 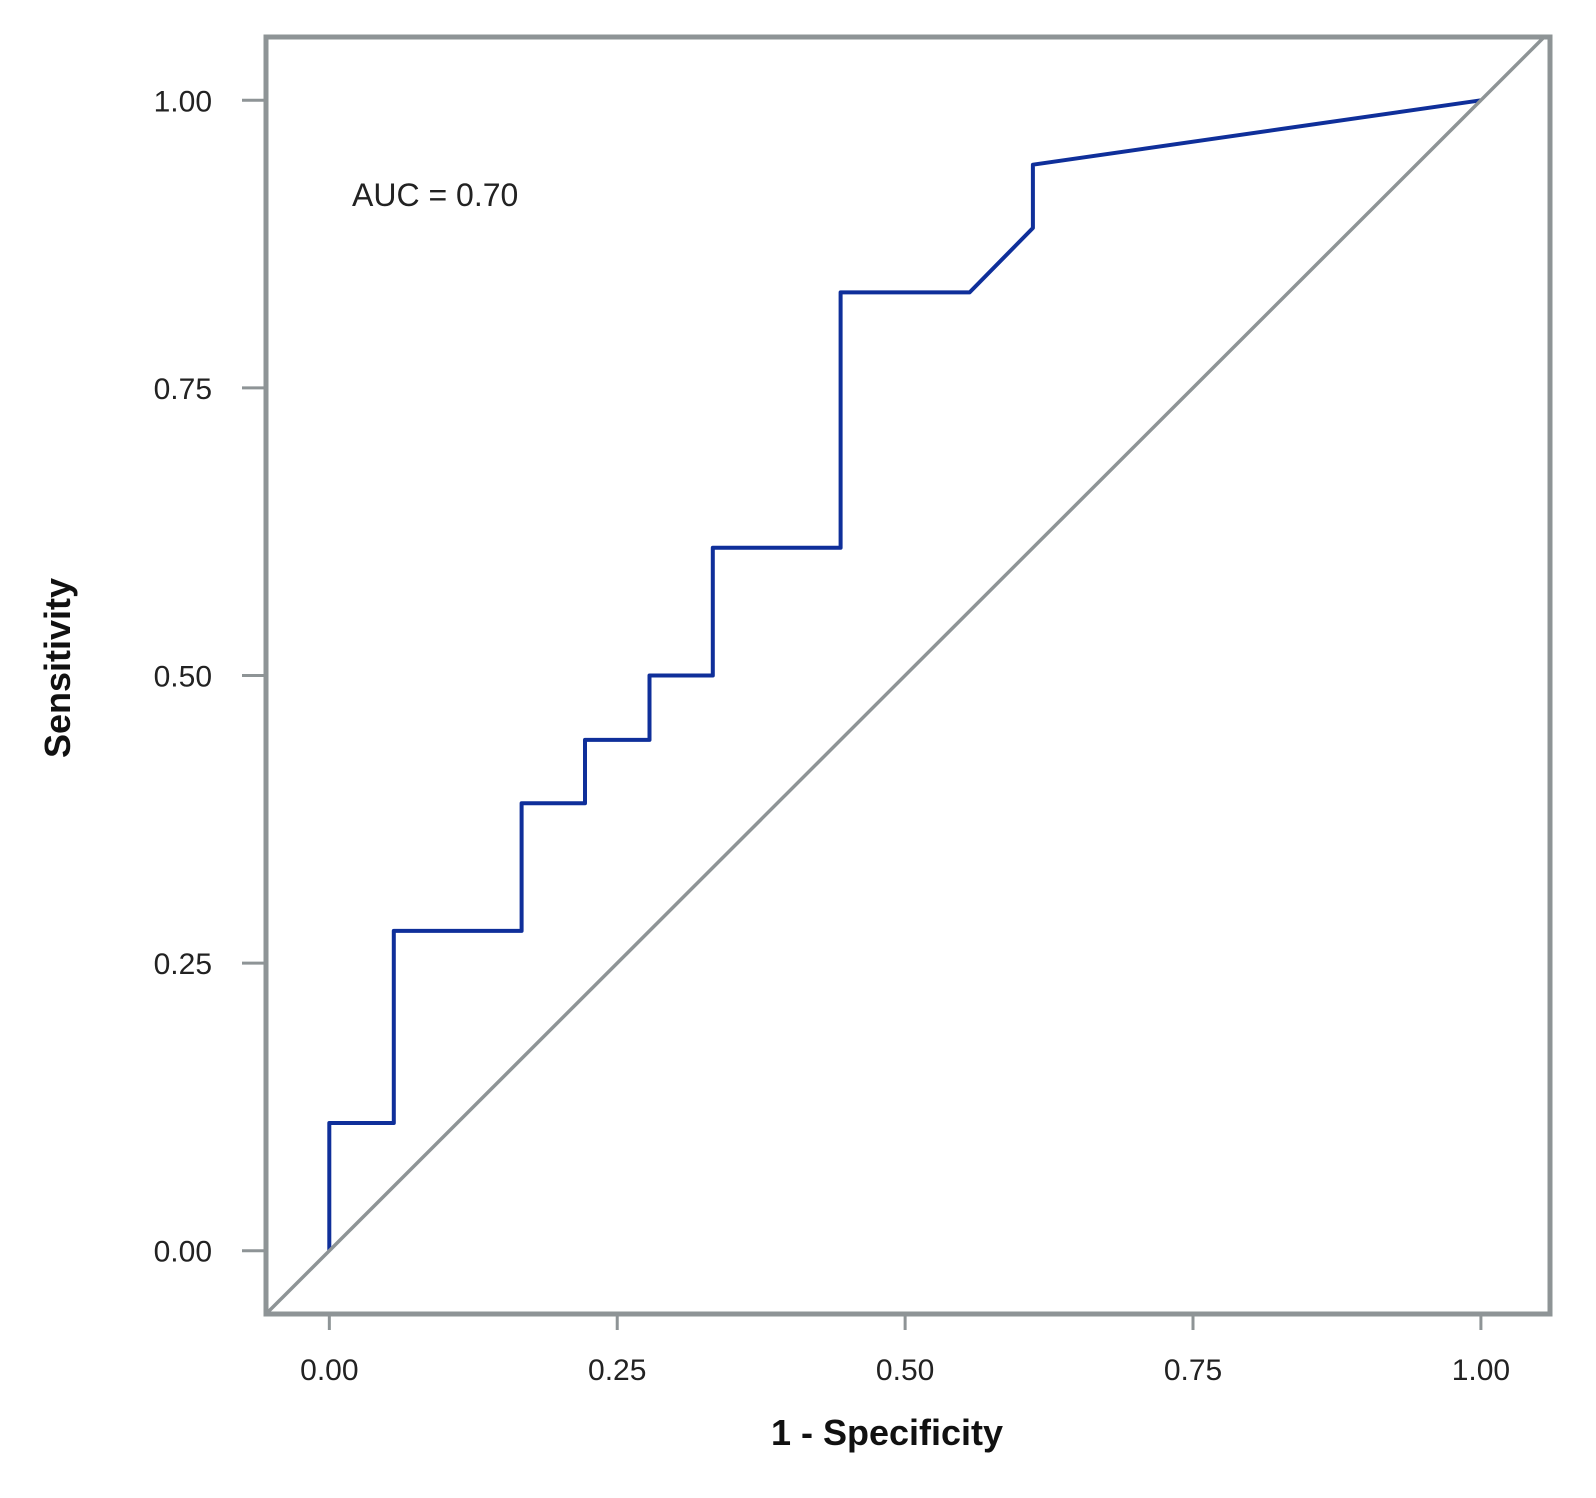 I want to click on x-tick-label: 0.75, so click(x=1193, y=1370).